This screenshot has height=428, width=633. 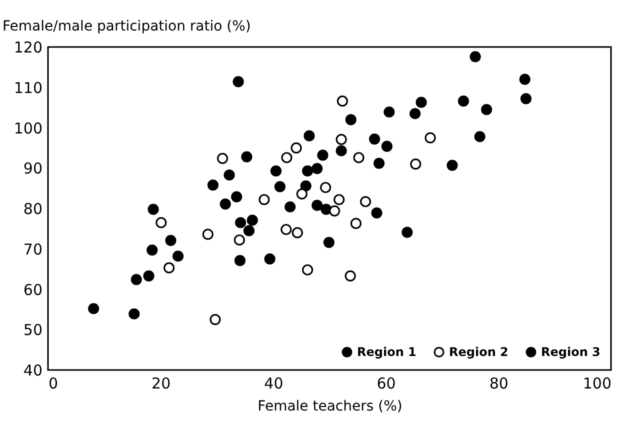 I want to click on y-tick-label: 110, so click(x=28, y=87).